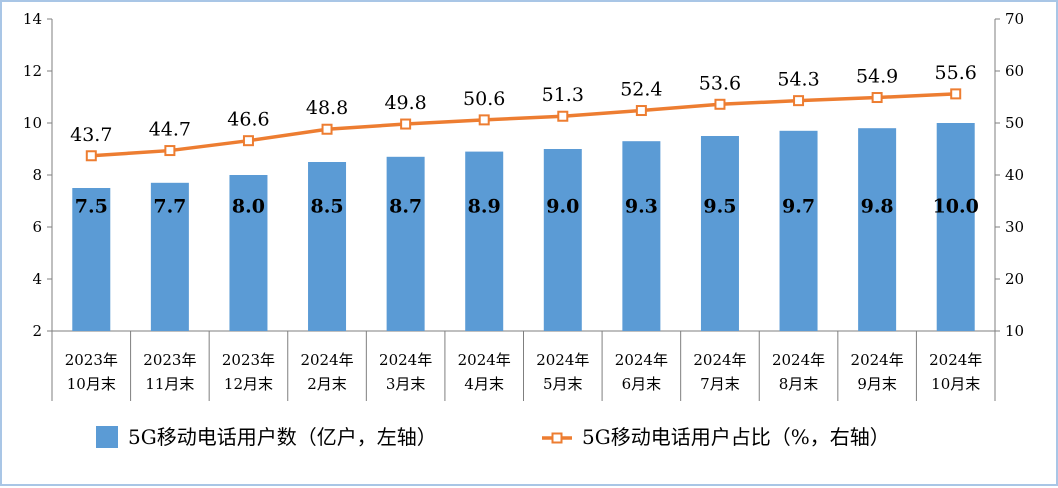 This screenshot has width=1058, height=488. I want to click on x-tick-label-month: 7月末, so click(720, 384).